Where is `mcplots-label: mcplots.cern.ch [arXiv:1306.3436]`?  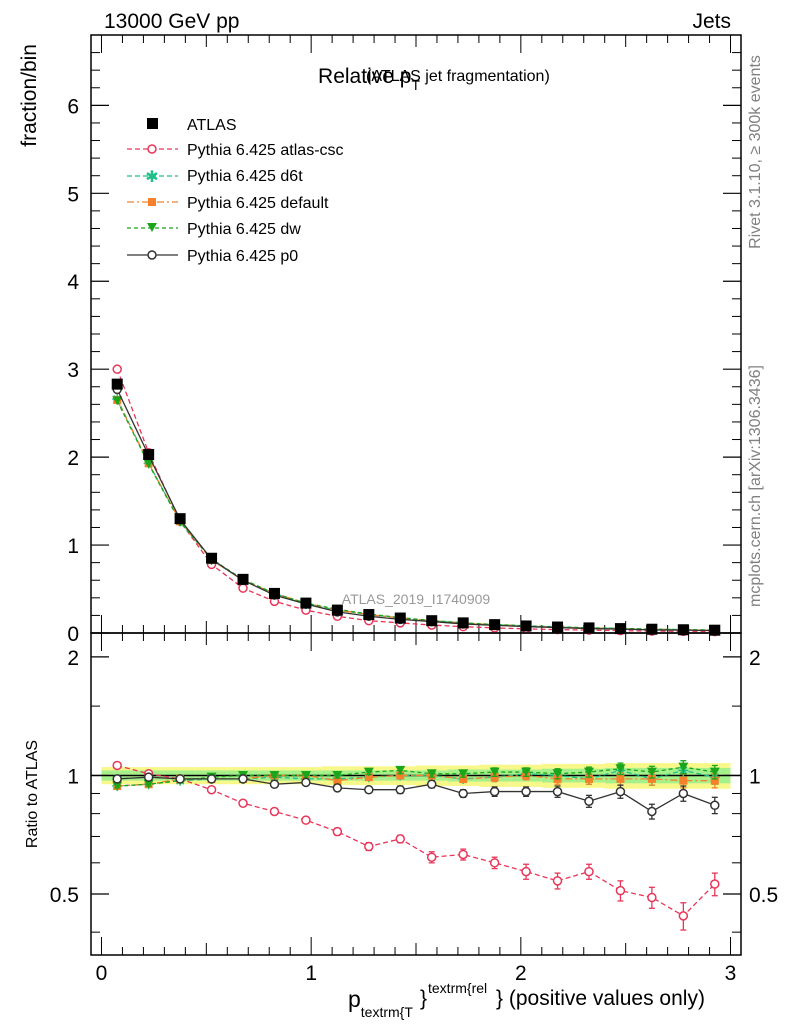 mcplots-label: mcplots.cern.ch [arXiv:1306.3436] is located at coordinates (755, 486).